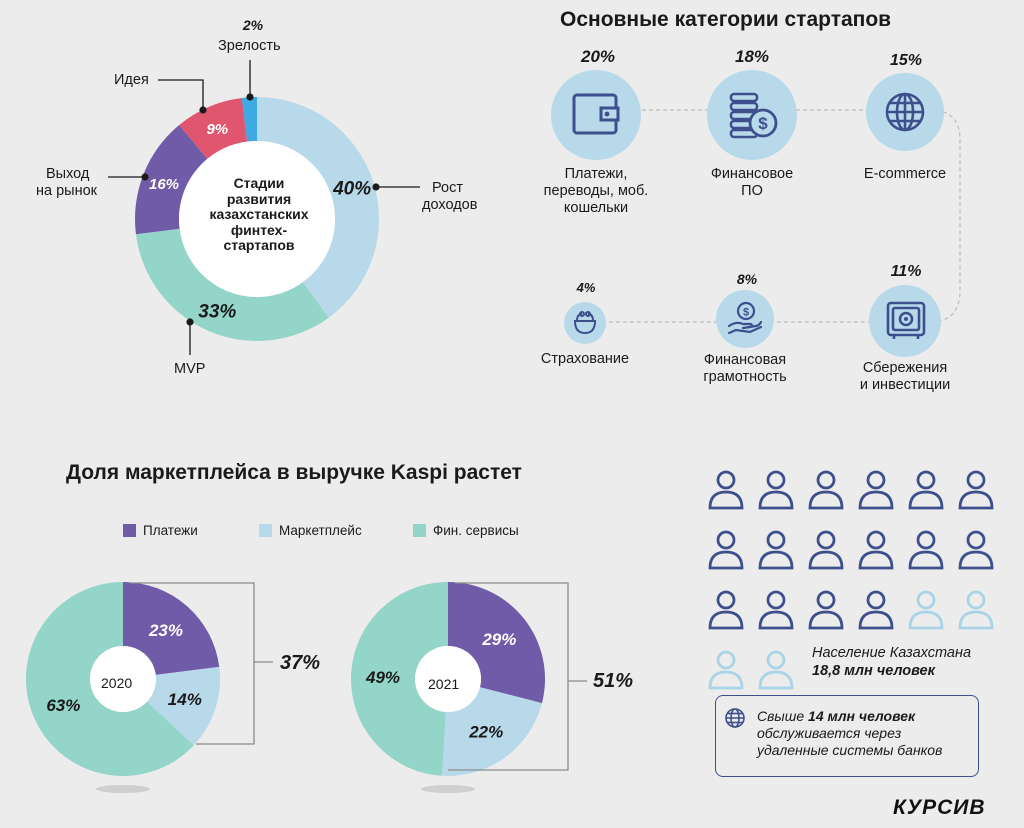 The image size is (1024, 828). Describe the element at coordinates (586, 287) in the screenshot. I see `category-pct: 4%` at that location.